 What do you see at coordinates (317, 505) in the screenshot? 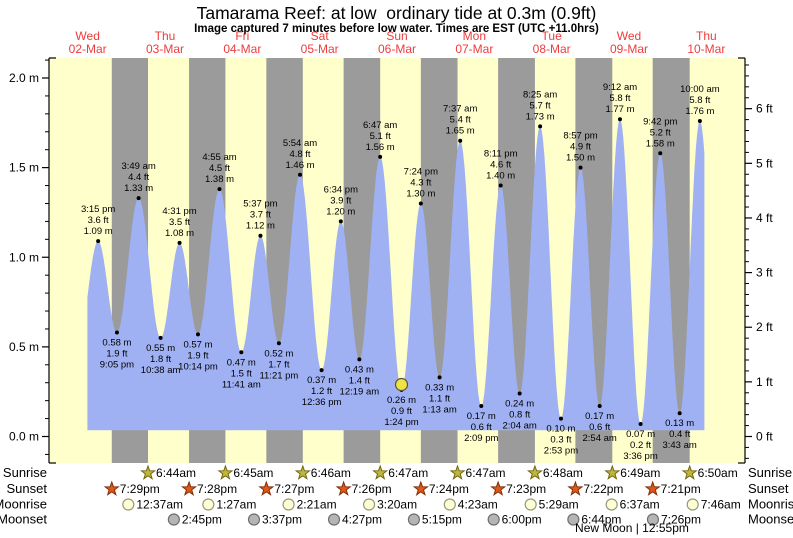
I see `moonrise-time: 2:21am` at bounding box center [317, 505].